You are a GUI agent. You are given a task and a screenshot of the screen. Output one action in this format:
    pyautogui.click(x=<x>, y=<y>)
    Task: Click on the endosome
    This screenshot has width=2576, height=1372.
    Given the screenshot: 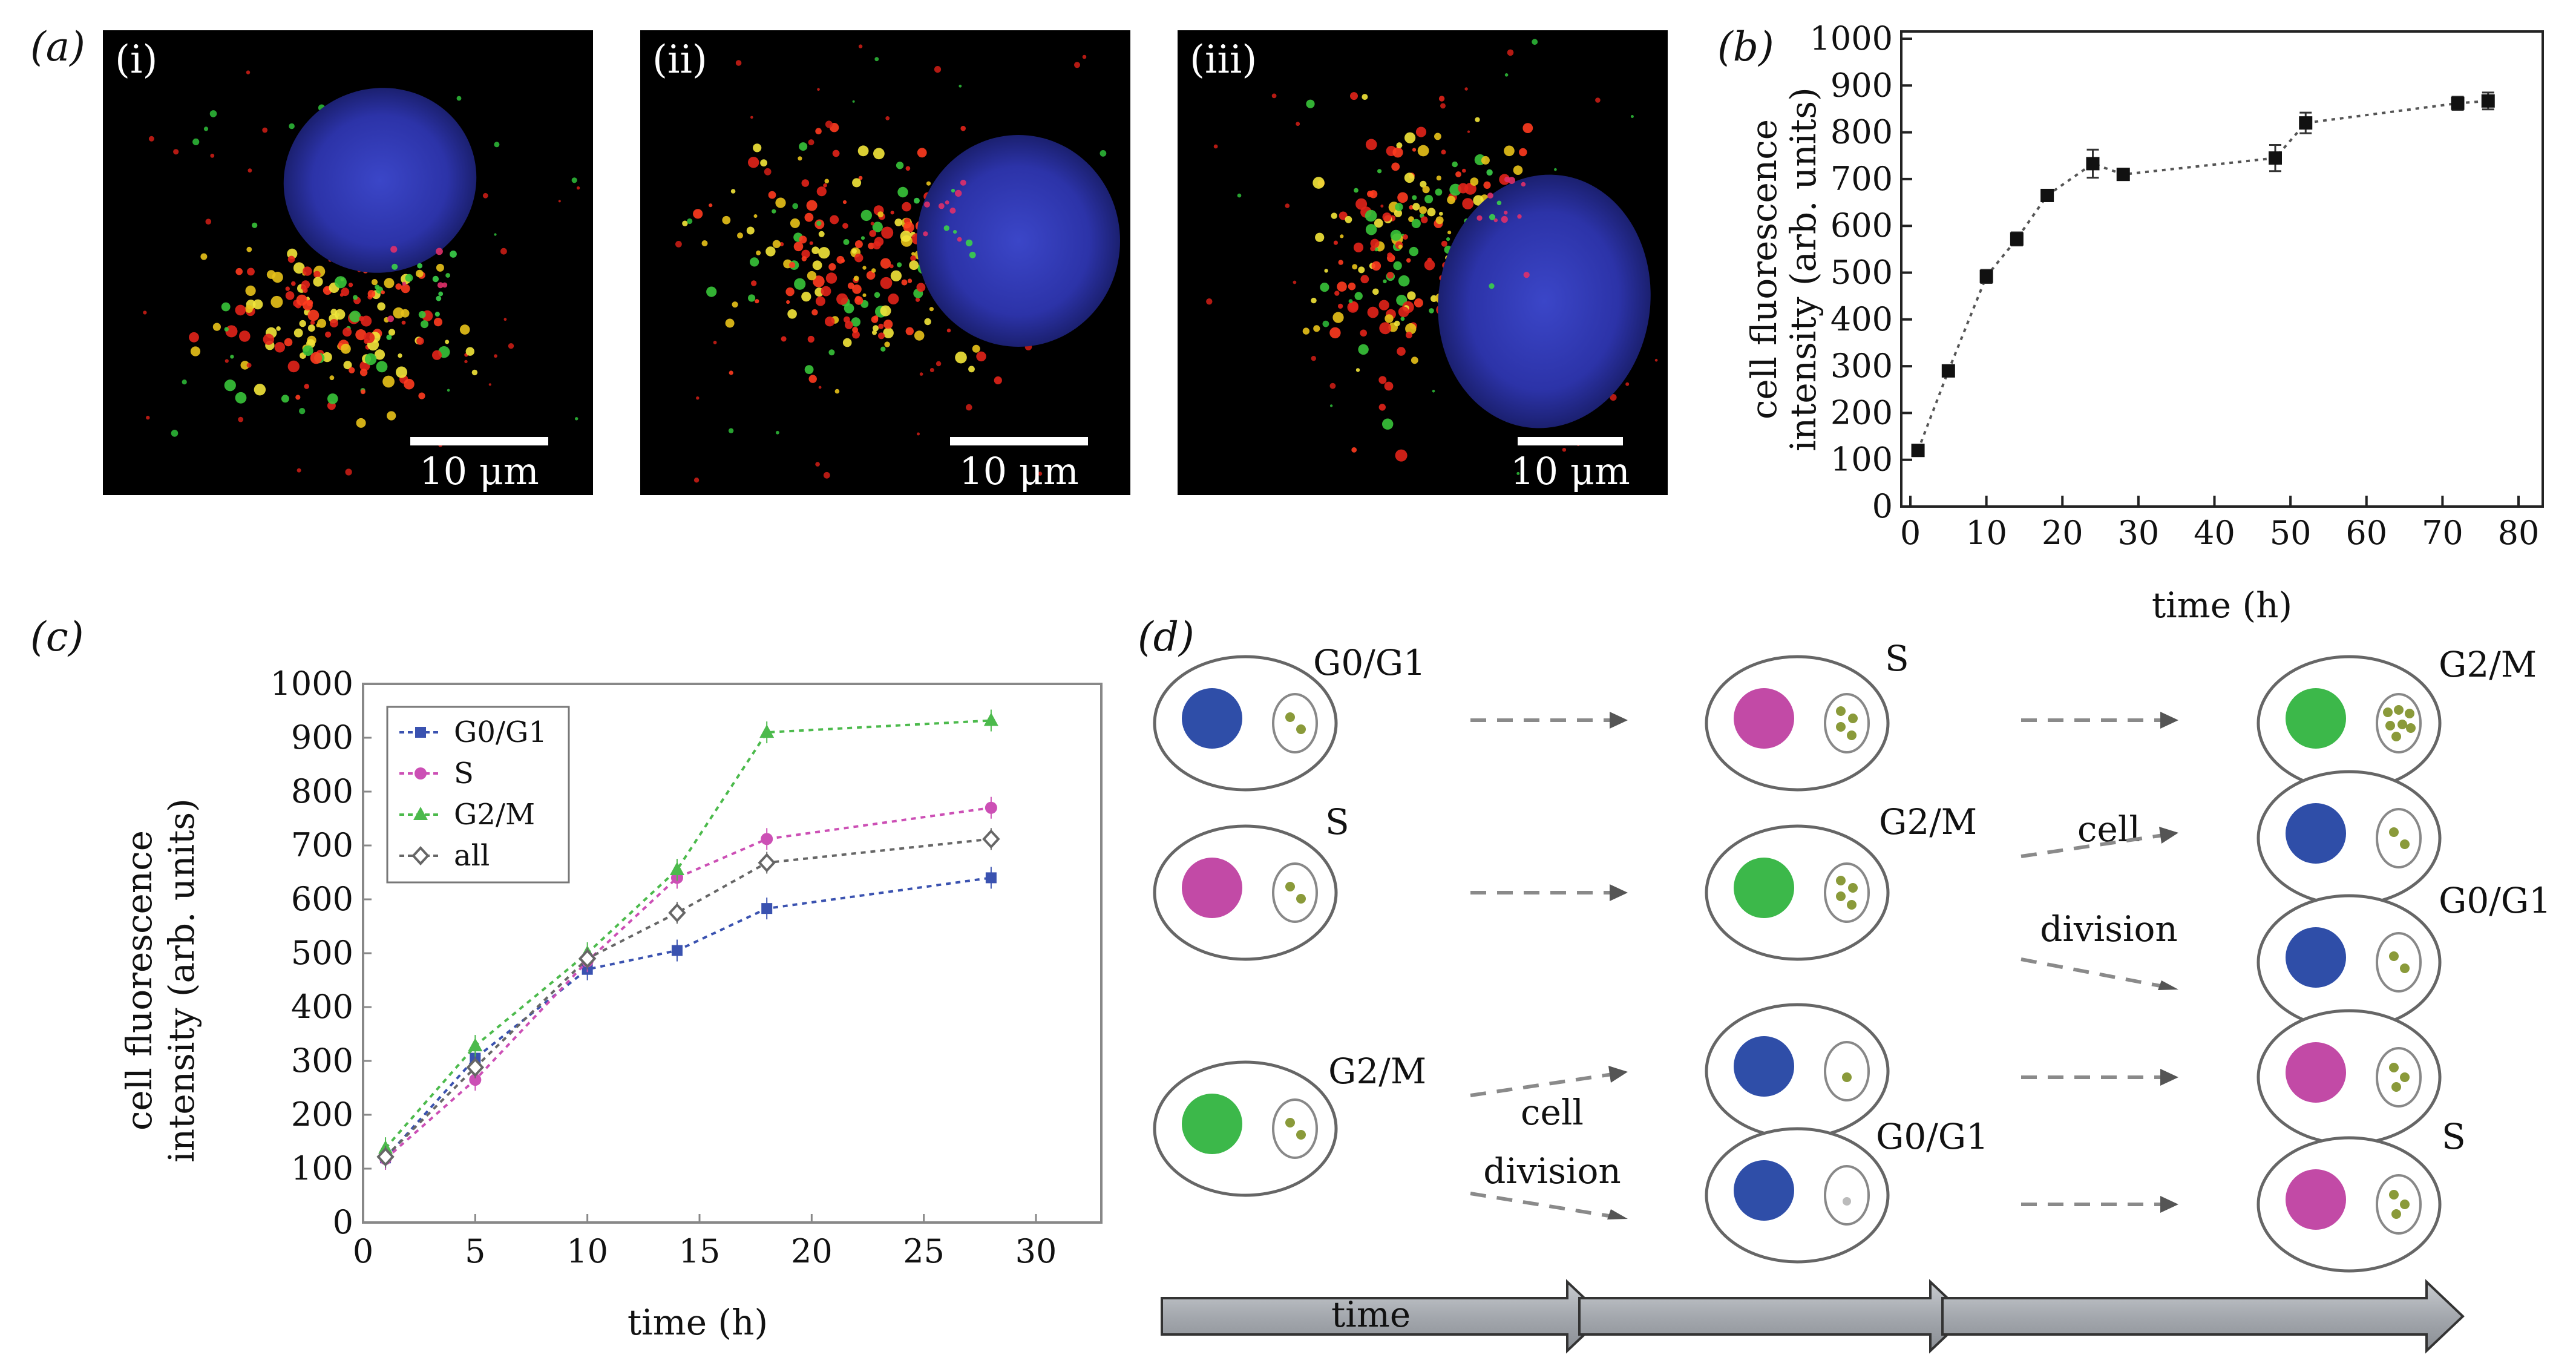 What is the action you would take?
    pyautogui.click(x=1295, y=723)
    